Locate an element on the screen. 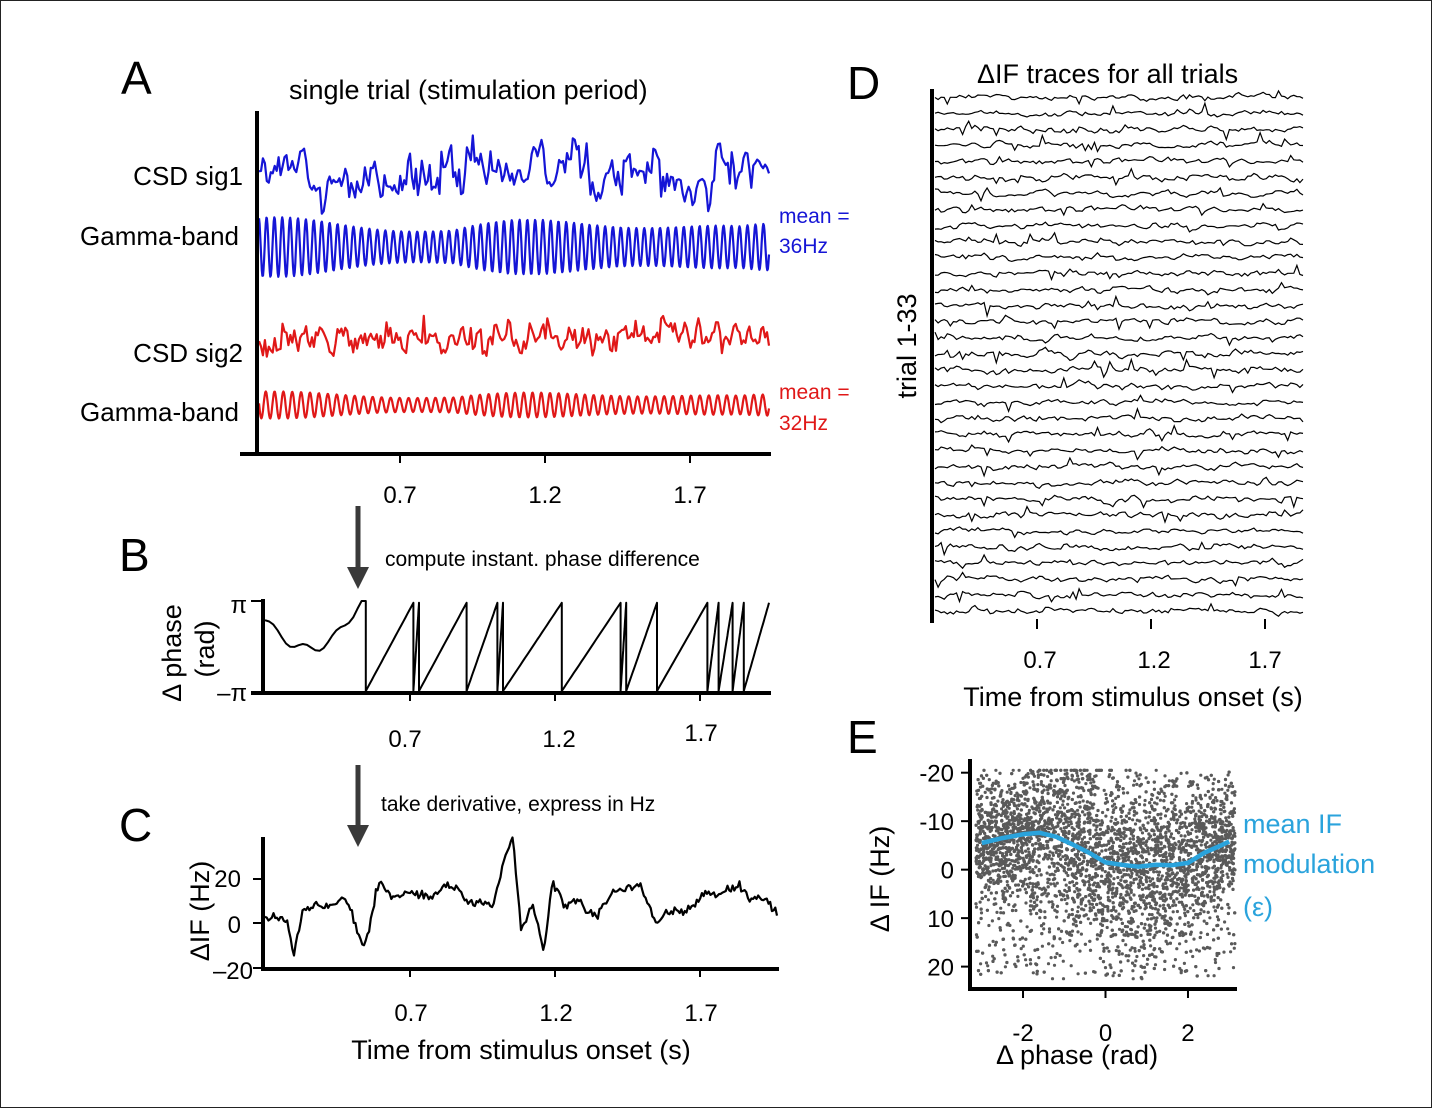 The width and height of the screenshot is (1432, 1108). step-note-phase-difference: compute instant. phase difference is located at coordinates (542, 559).